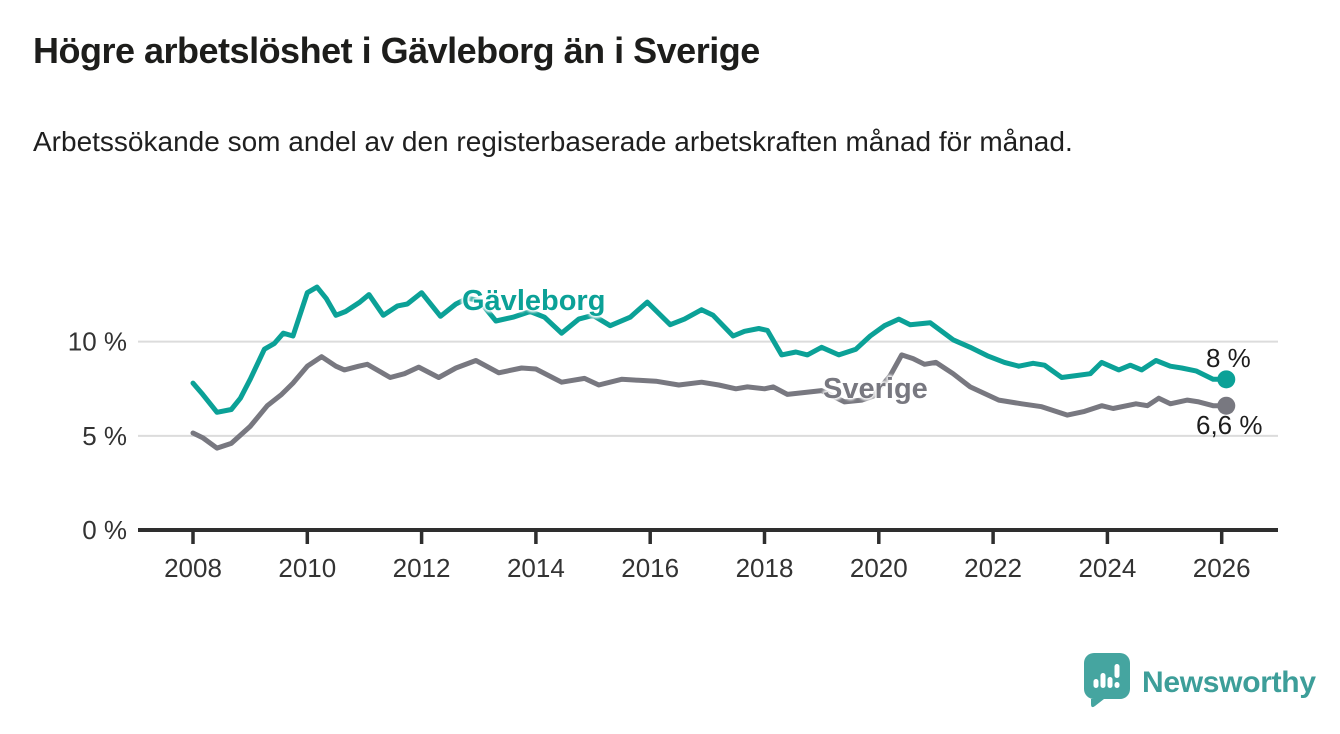  Describe the element at coordinates (709, 349) in the screenshot. I see `series-line-gävleborg` at that location.